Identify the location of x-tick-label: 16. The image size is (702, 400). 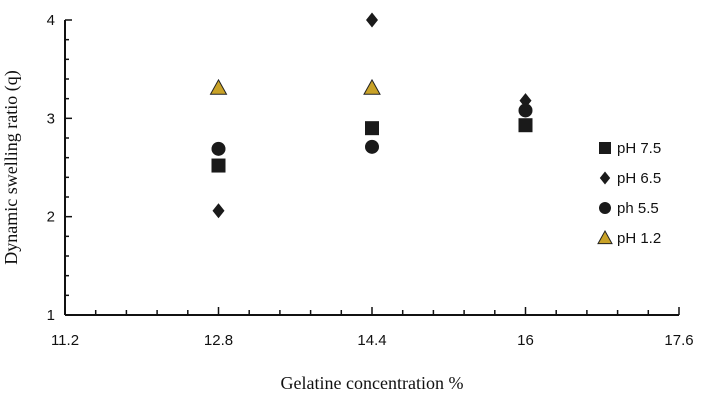
(525, 340).